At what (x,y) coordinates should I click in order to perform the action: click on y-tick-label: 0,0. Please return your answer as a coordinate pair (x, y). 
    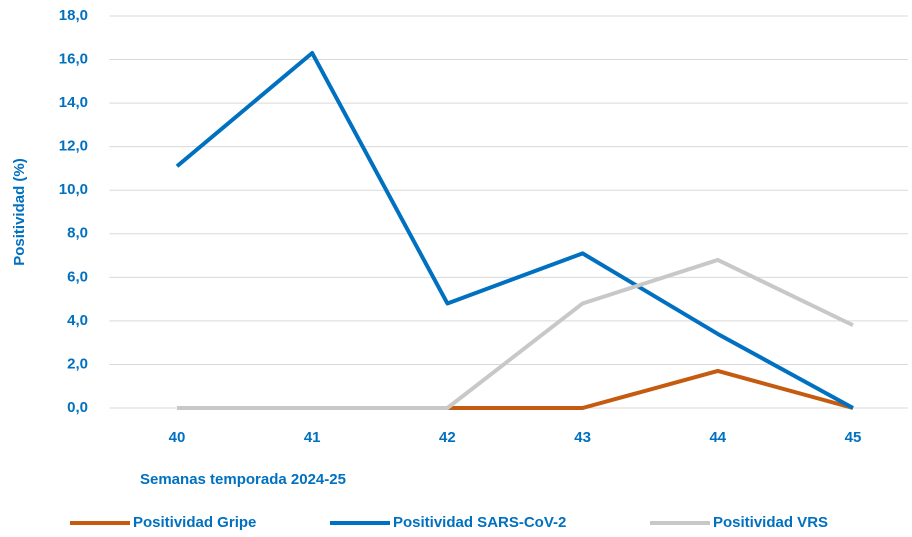
    Looking at the image, I should click on (77, 407).